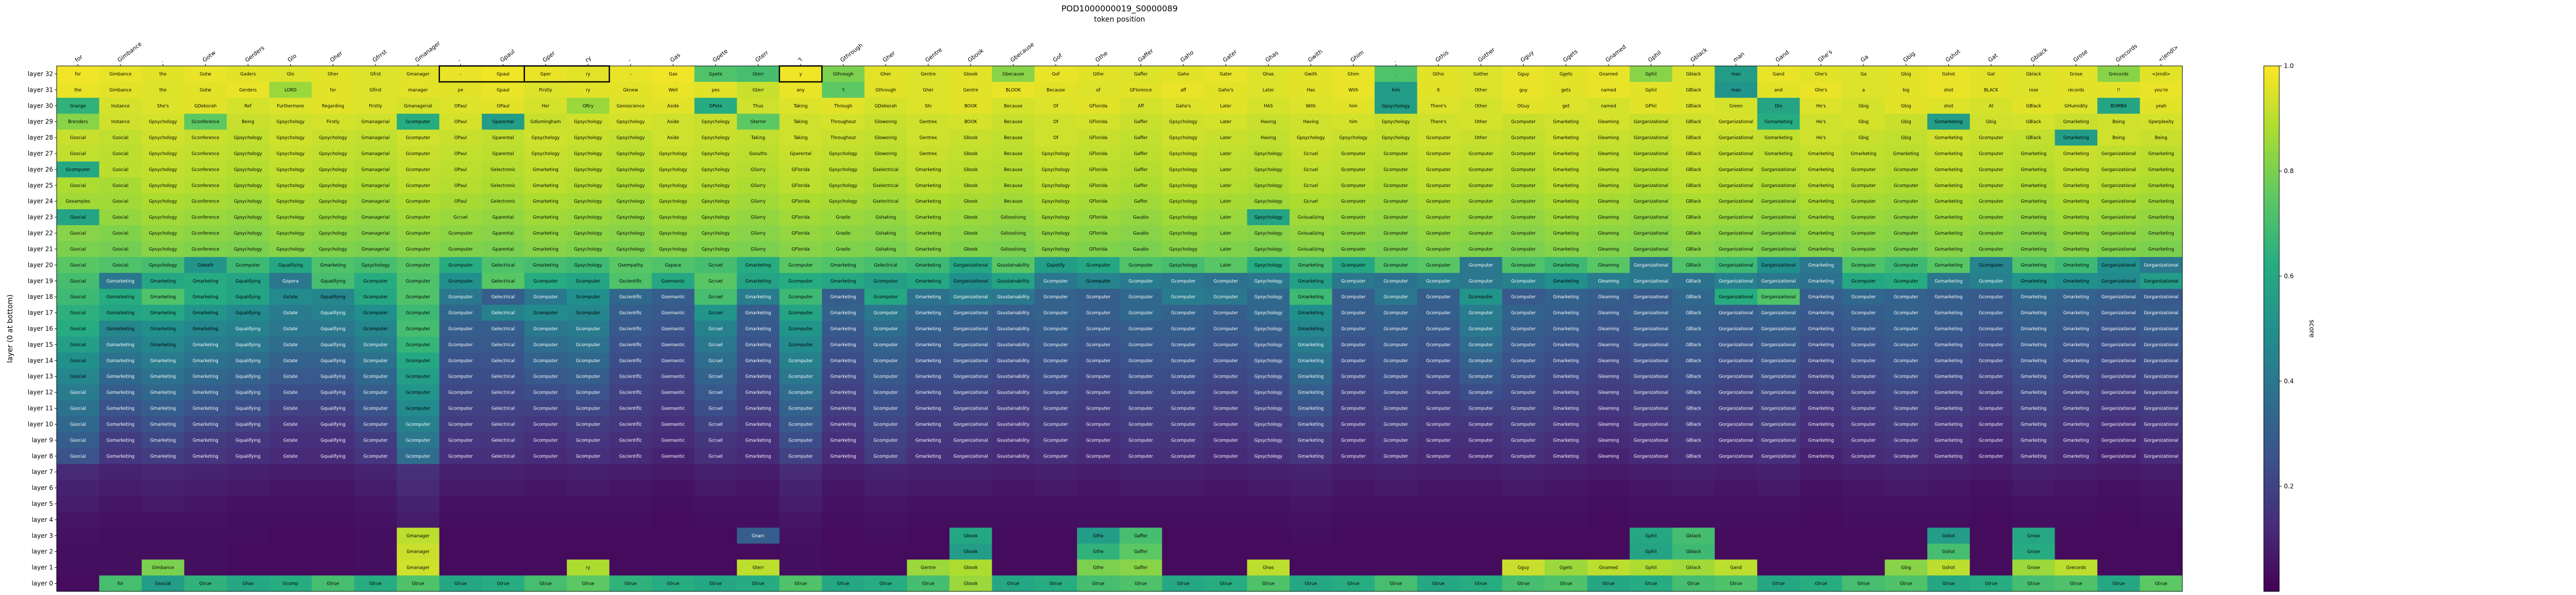  What do you see at coordinates (630, 345) in the screenshot?
I see `cell-label: Gscientific` at bounding box center [630, 345].